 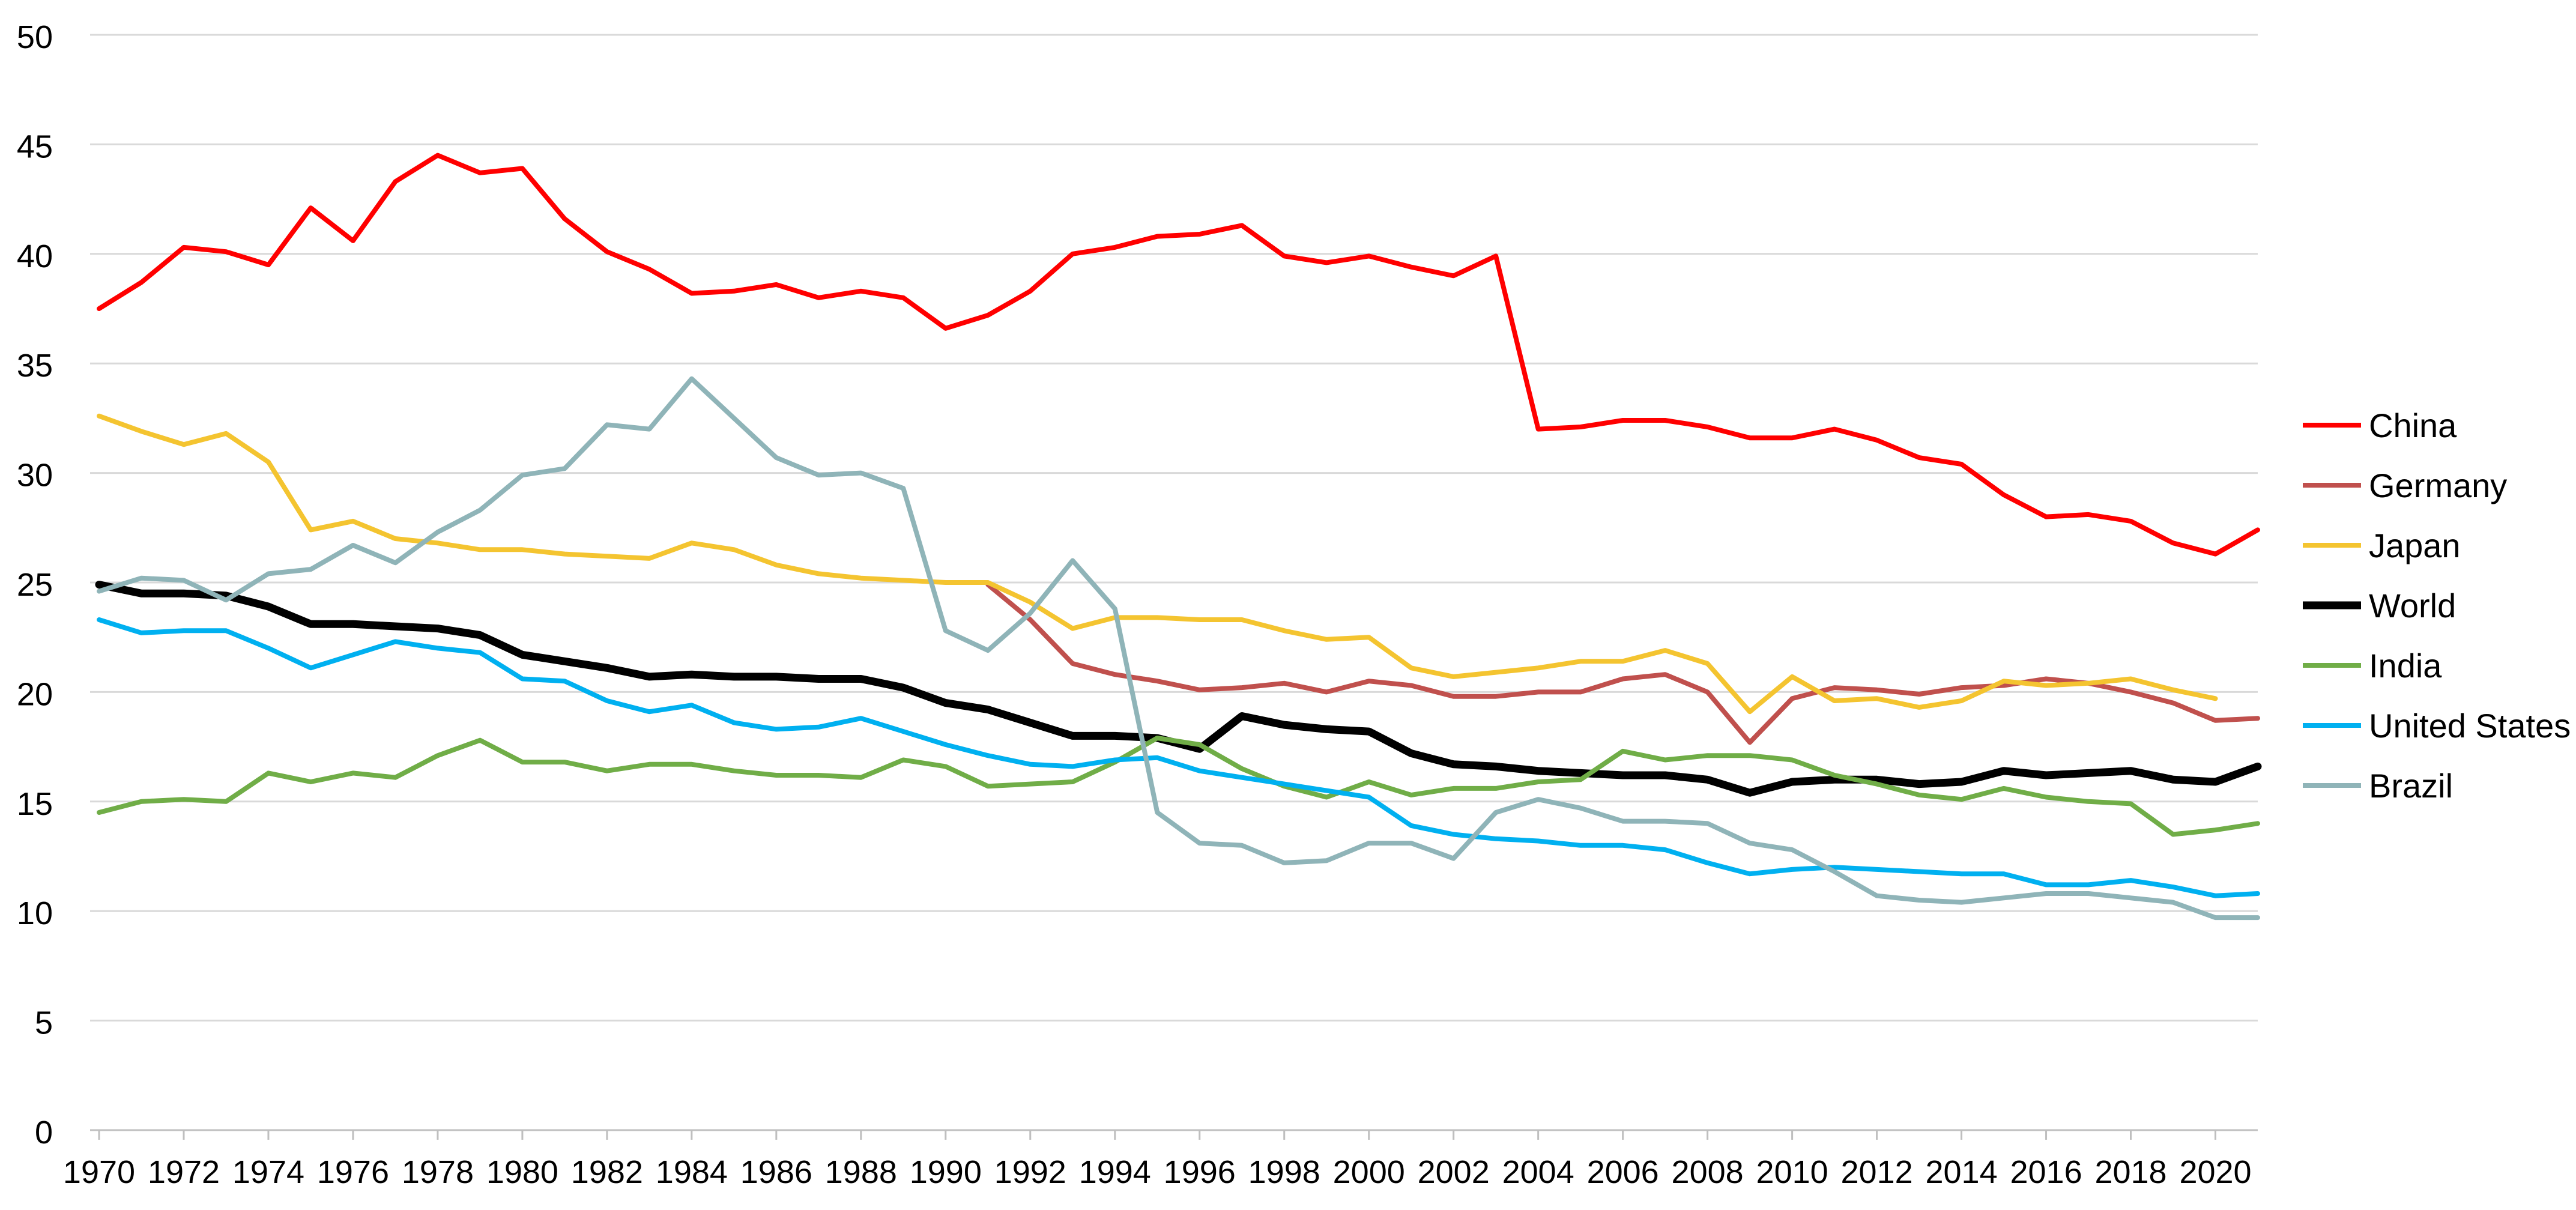 What do you see at coordinates (44, 1023) in the screenshot?
I see `y-tick-label: 5` at bounding box center [44, 1023].